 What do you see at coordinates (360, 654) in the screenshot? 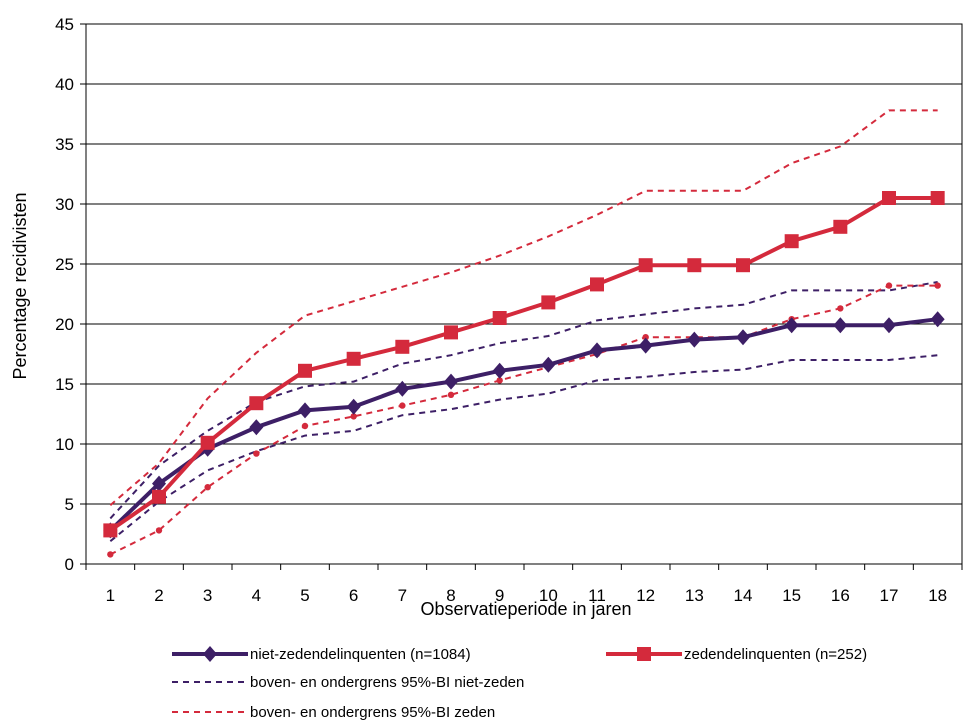
I see `legend-label: niet-zedendelinquenten (n=1084)` at bounding box center [360, 654].